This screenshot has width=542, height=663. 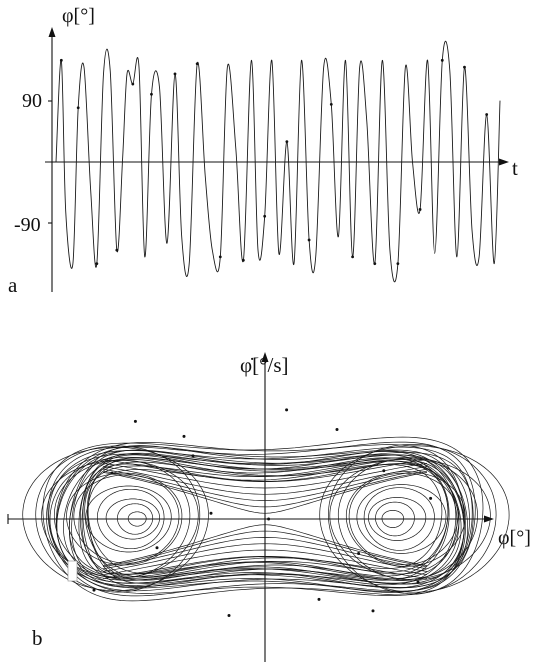 What do you see at coordinates (265, 357) in the screenshot?
I see `panel-b-y-arrow` at bounding box center [265, 357].